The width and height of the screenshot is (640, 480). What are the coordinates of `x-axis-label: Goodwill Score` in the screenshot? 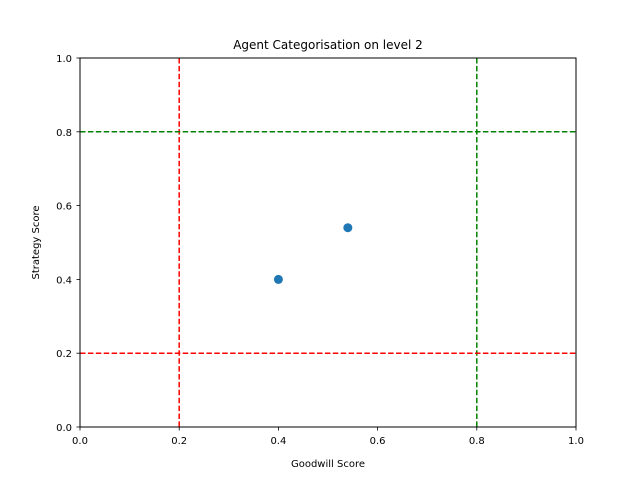 It's located at (328, 464).